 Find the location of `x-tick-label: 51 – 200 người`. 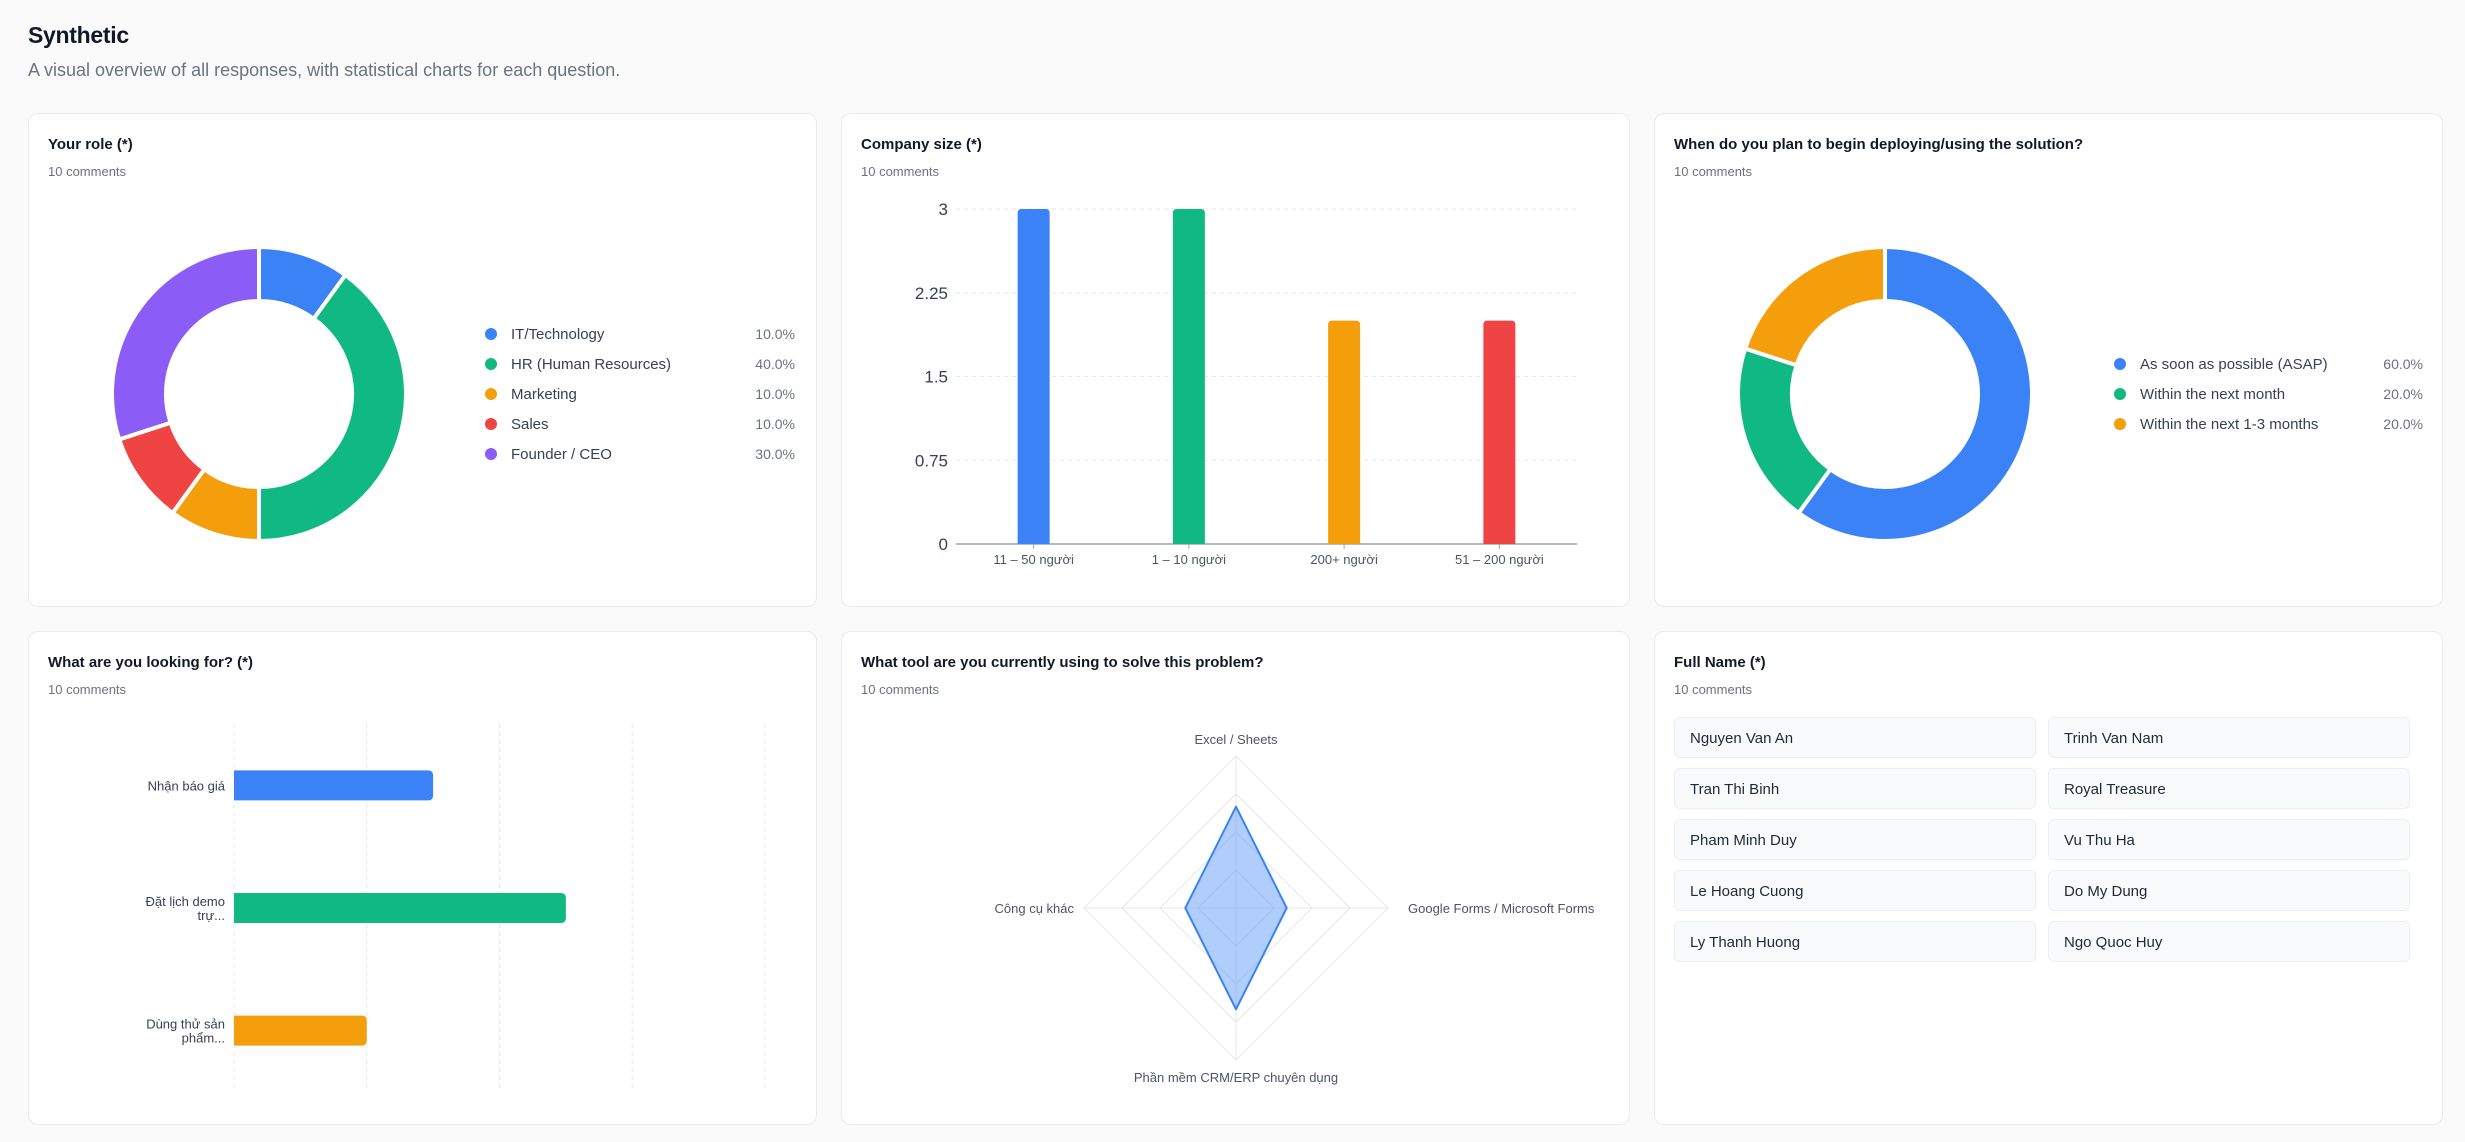

x-tick-label: 51 – 200 người is located at coordinates (1499, 559).